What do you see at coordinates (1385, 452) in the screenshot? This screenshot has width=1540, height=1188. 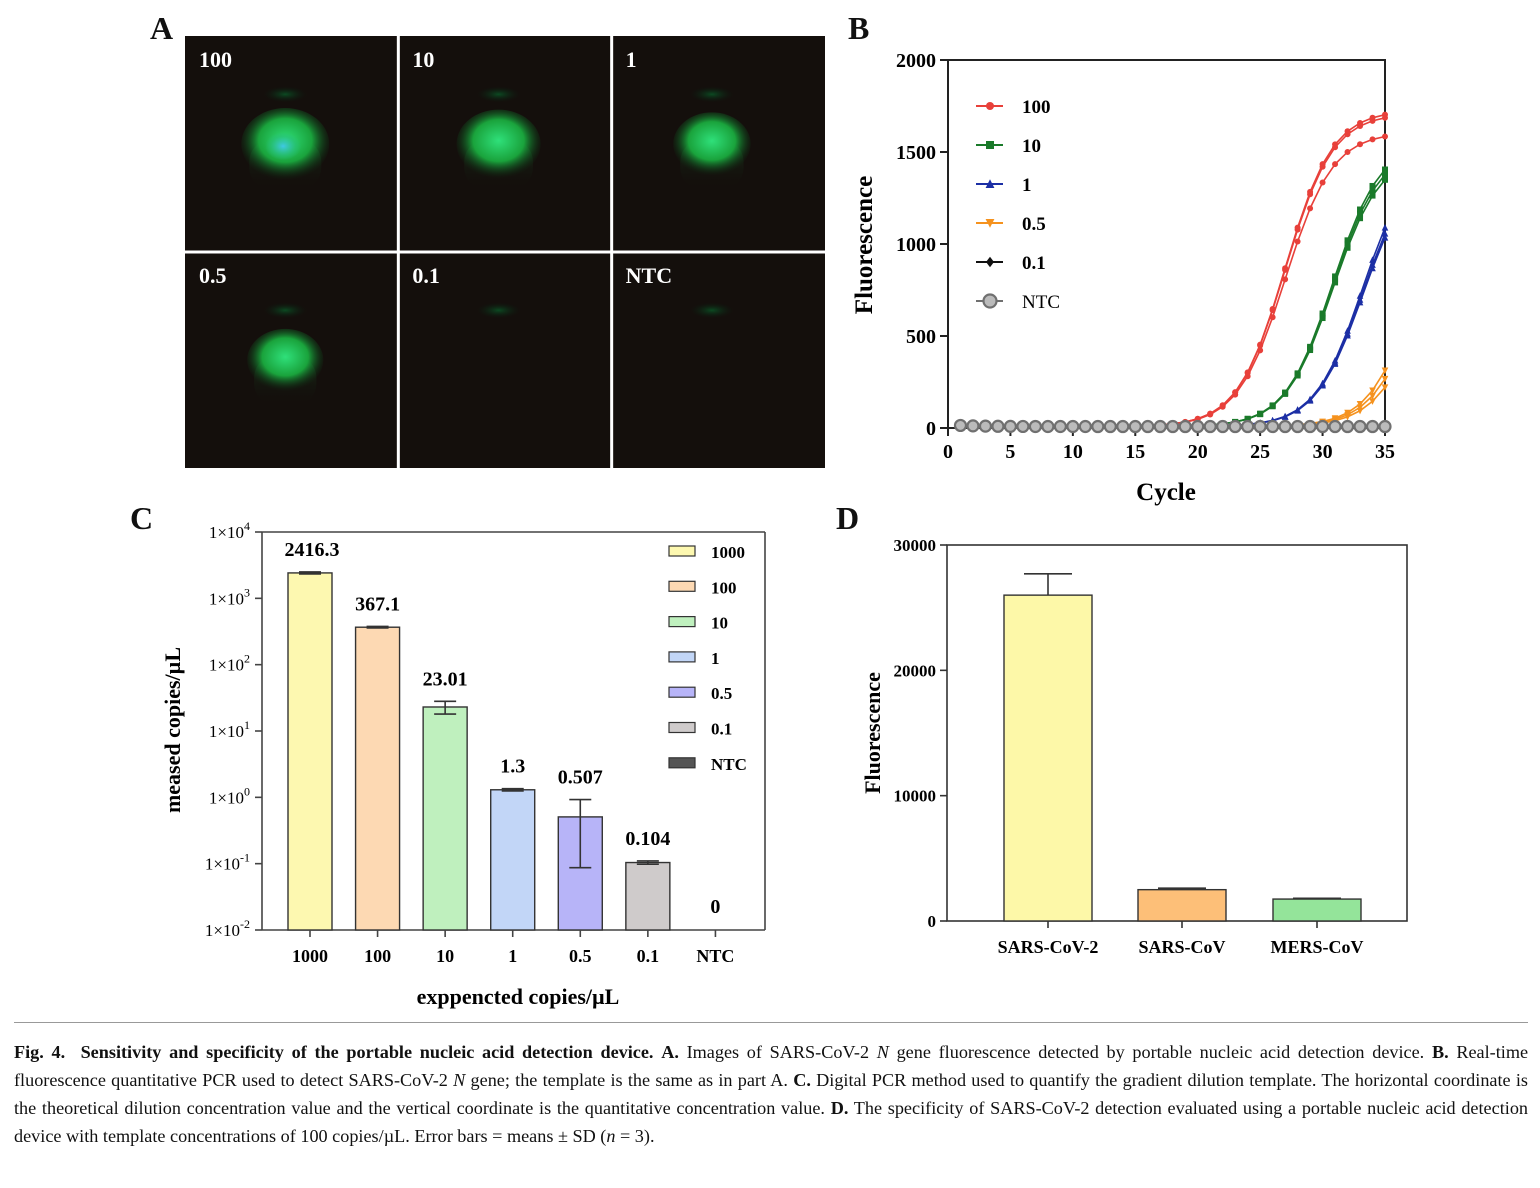 I see `x-tick-label: 35` at bounding box center [1385, 452].